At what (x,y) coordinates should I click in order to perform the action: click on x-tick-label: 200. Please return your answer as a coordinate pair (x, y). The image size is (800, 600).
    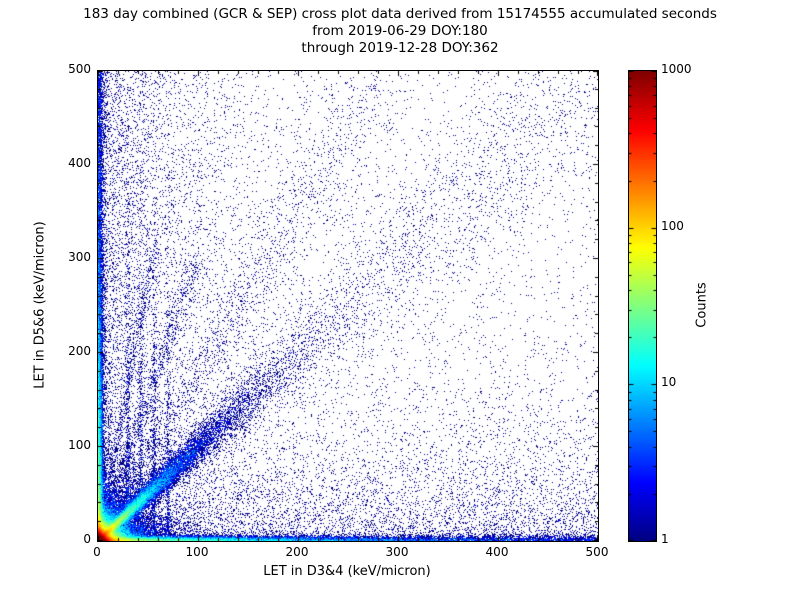
    Looking at the image, I should click on (297, 552).